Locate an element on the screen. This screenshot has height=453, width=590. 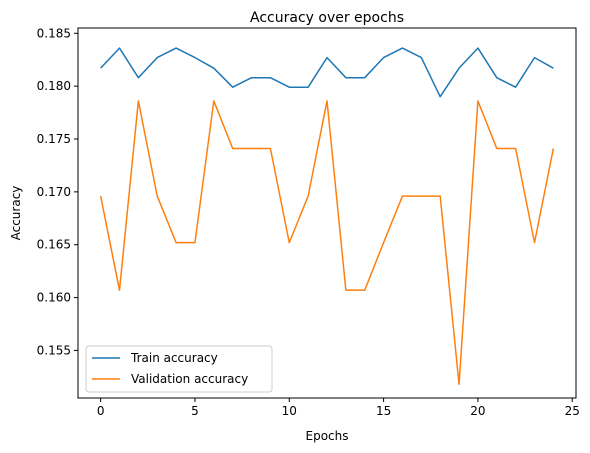
legend-box is located at coordinates (179, 369).